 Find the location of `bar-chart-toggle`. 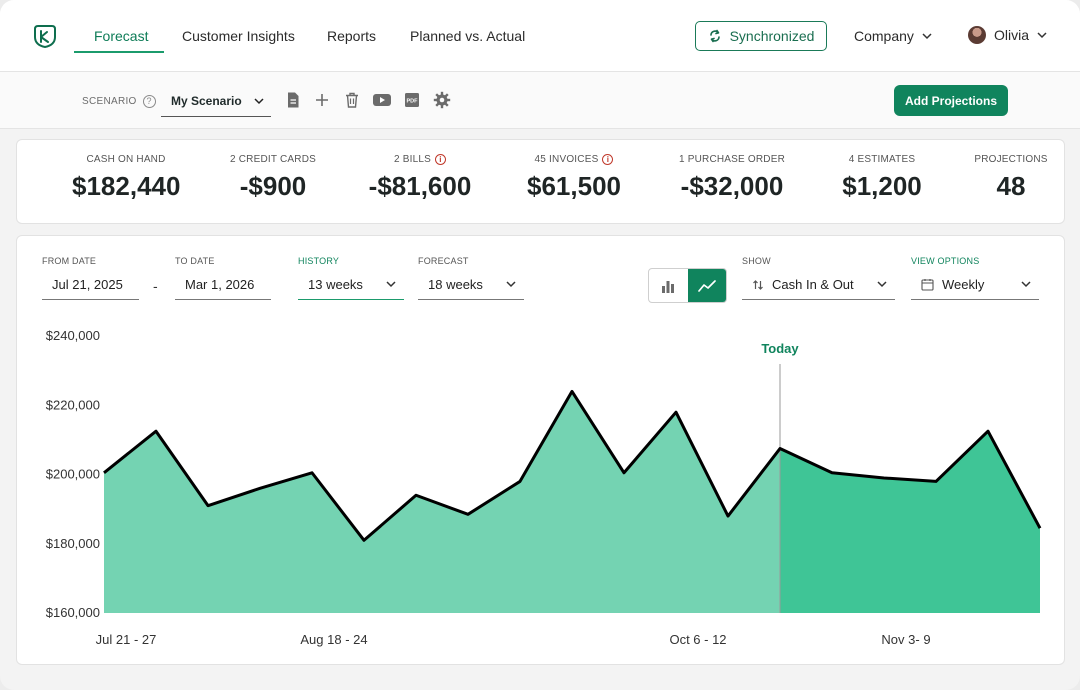

bar-chart-toggle is located at coordinates (668, 285).